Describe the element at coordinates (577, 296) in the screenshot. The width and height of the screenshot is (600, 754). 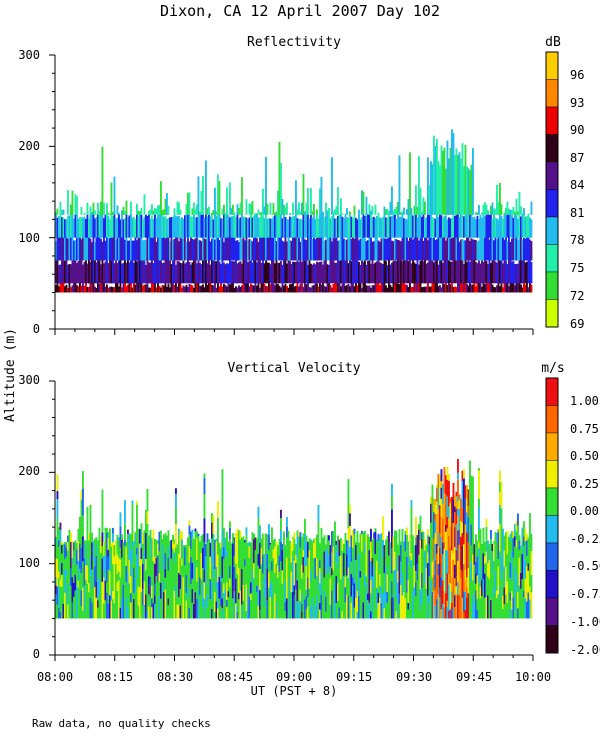
I see `colorbar-tick-label: 72` at that location.